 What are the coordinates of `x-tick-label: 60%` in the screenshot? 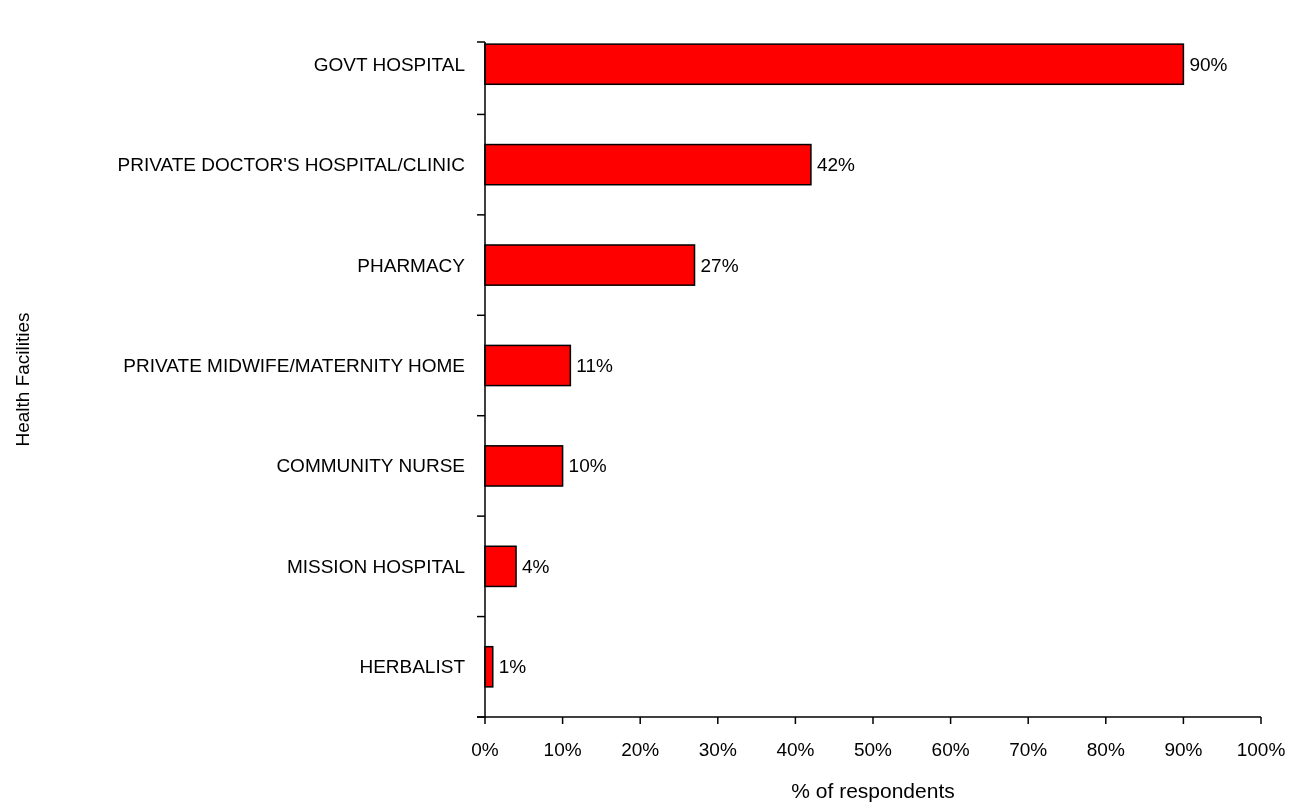 It's located at (950, 749).